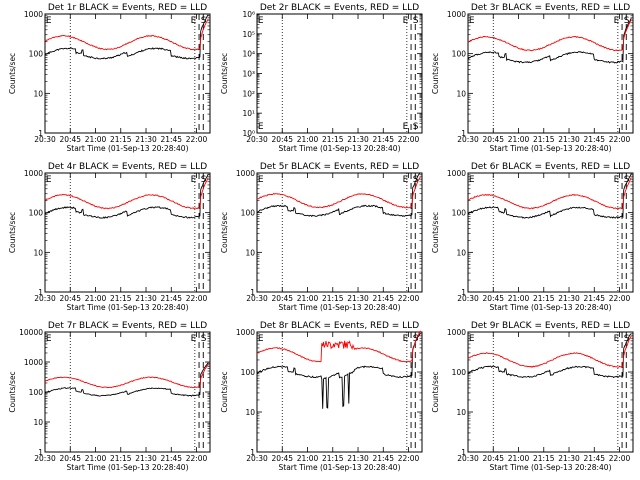 The image size is (640, 480). I want to click on panel-title: Det 6r BLACK = Events, RED = LLD, so click(550, 167).